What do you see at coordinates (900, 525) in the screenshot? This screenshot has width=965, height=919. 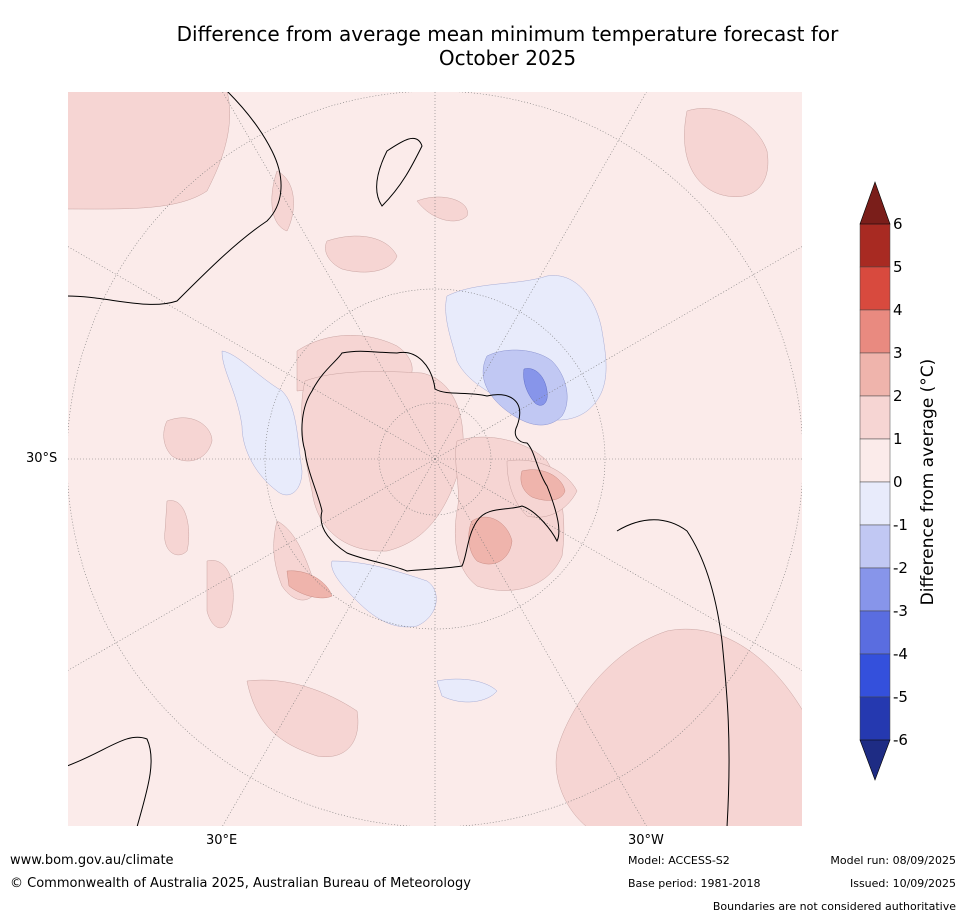 I see `colorbar-tick-label: -1` at bounding box center [900, 525].